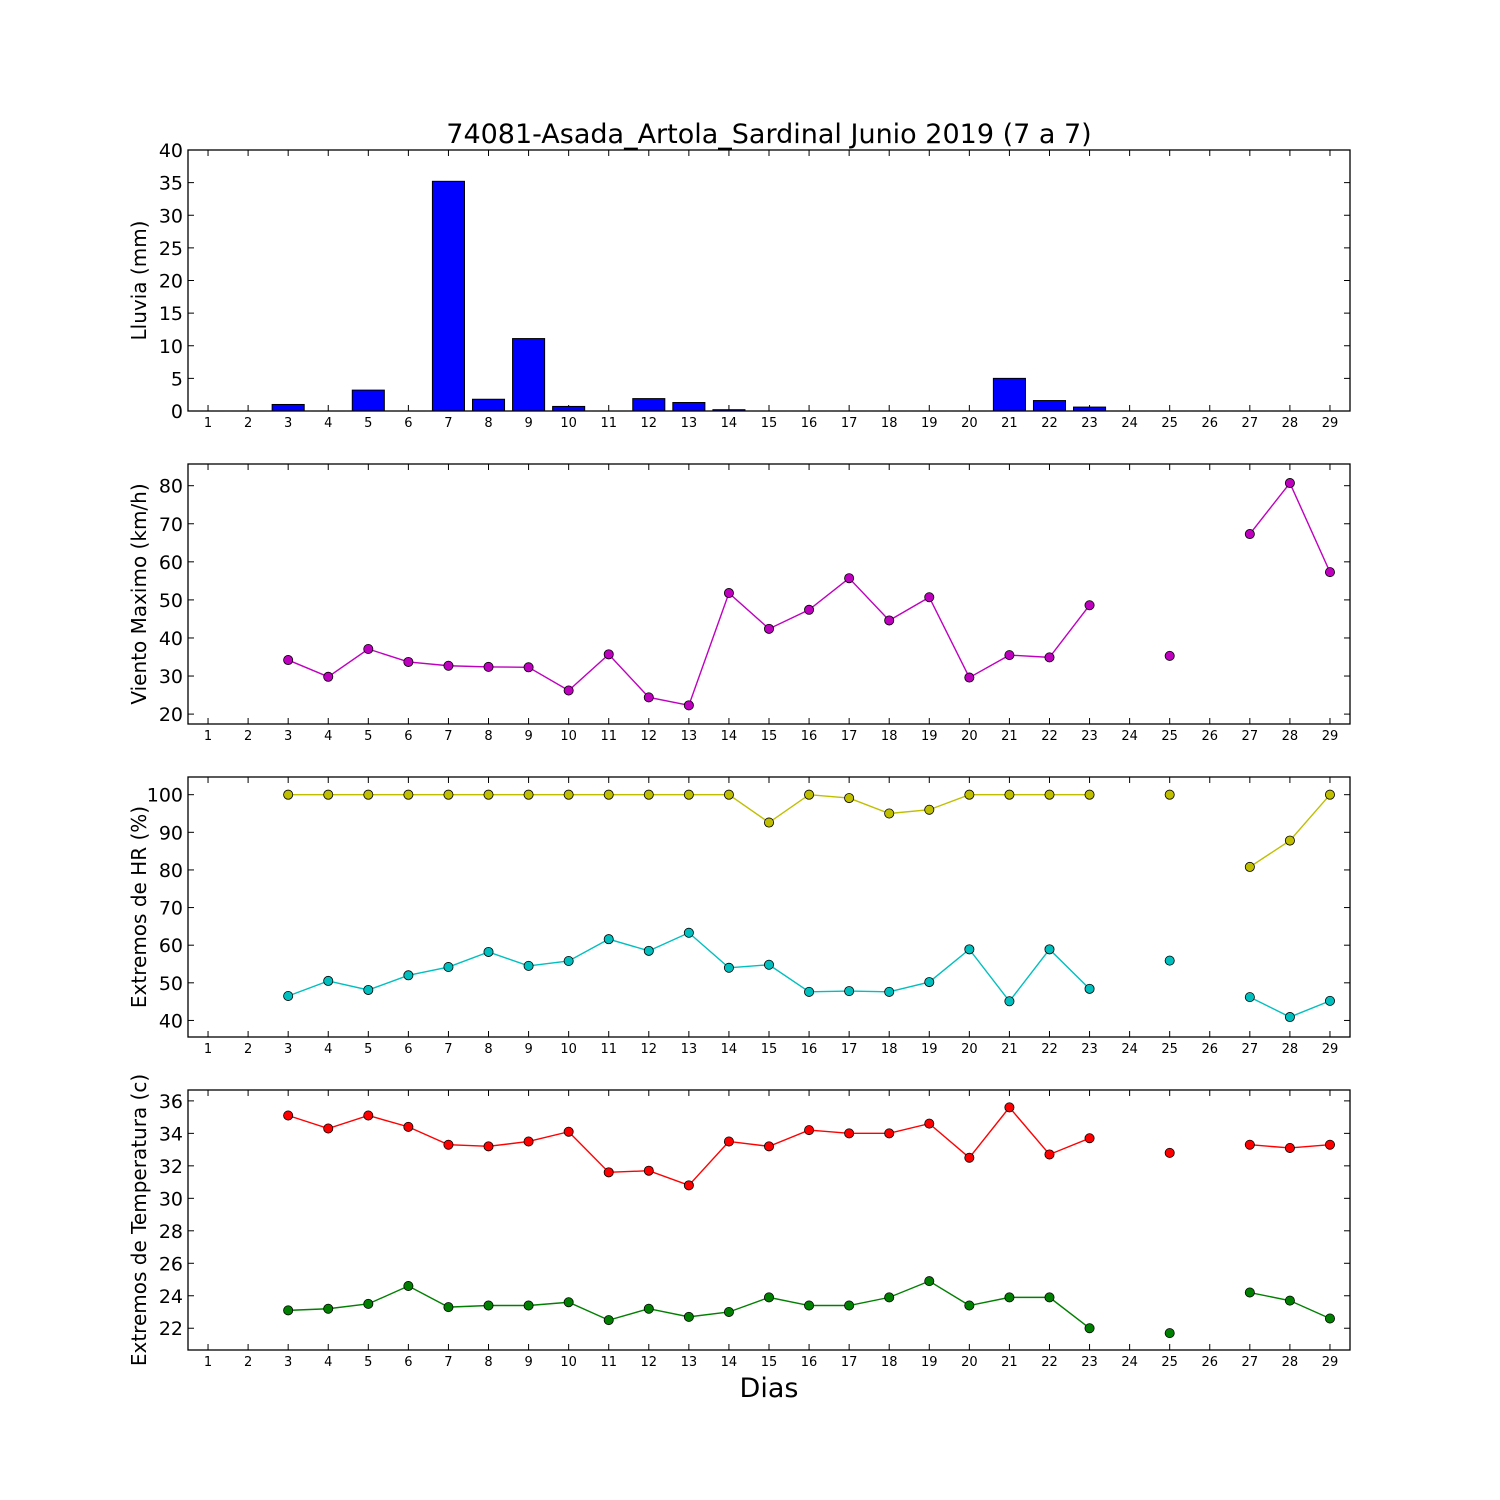 The image size is (1500, 1500). What do you see at coordinates (171, 216) in the screenshot?
I see `y-tick-label: 30` at bounding box center [171, 216].